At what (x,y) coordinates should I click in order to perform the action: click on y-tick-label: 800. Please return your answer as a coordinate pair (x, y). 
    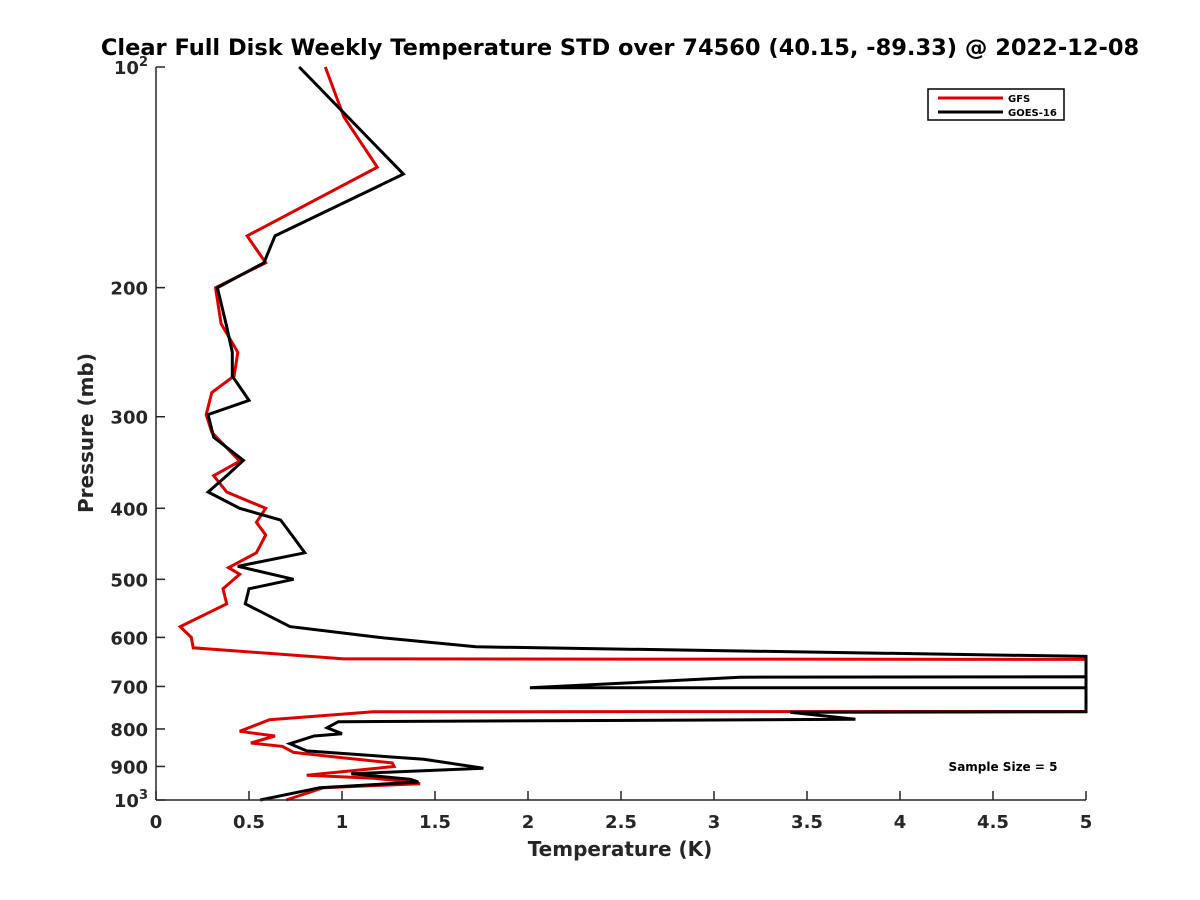
    Looking at the image, I should click on (129, 730).